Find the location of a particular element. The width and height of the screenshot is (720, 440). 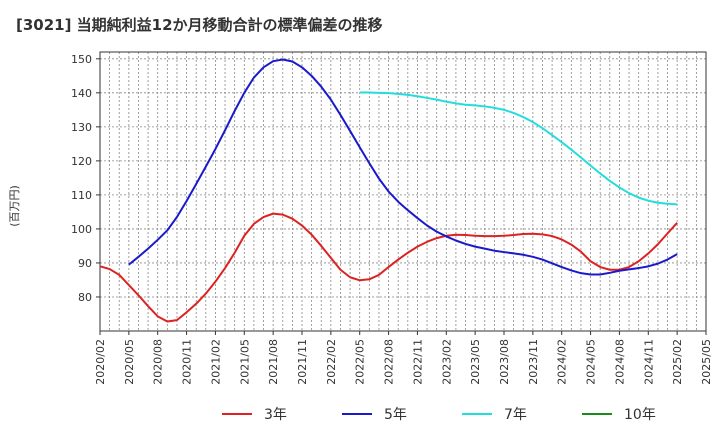

y-tick-label: 80 is located at coordinates (85, 297).